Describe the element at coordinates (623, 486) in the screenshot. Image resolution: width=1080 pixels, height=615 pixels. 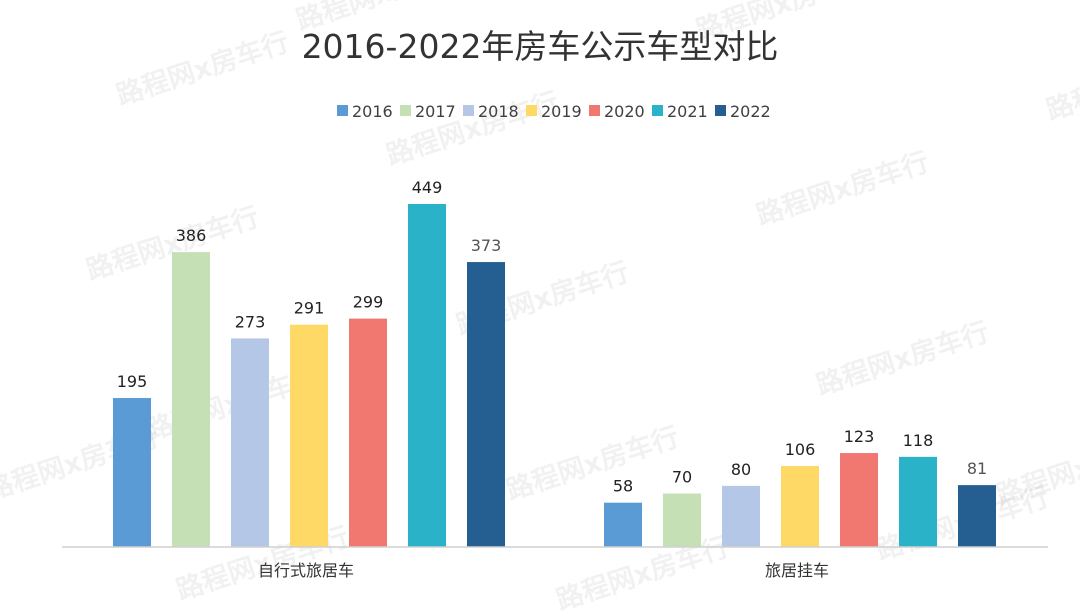
I see `value-label-2016-1: 58` at that location.